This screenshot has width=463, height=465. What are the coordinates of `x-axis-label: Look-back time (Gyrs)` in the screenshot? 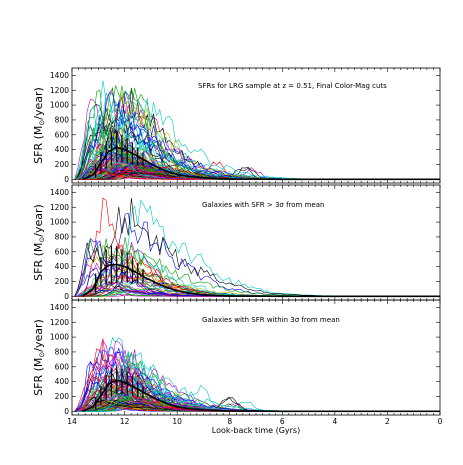 It's located at (256, 430).